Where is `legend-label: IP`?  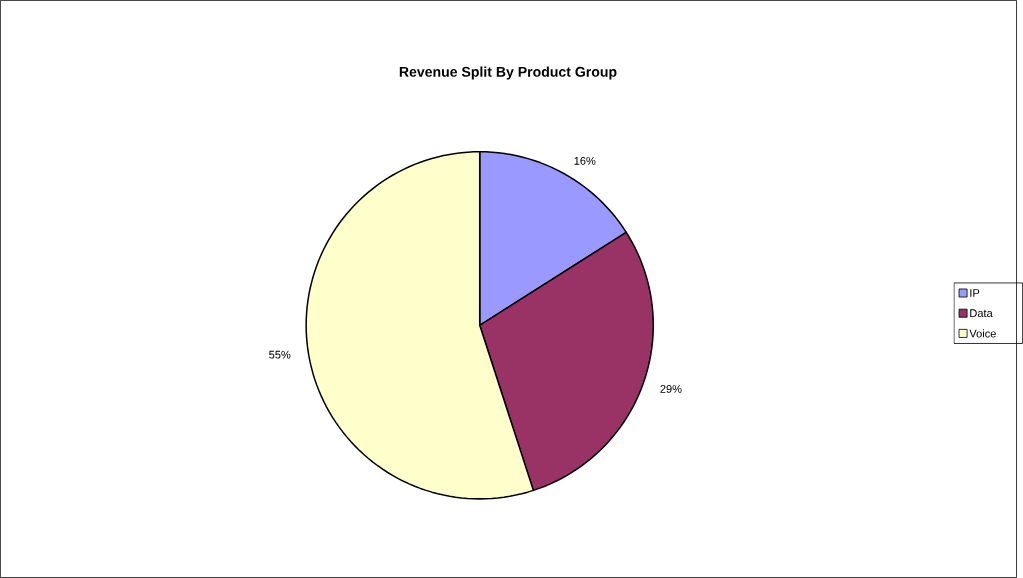
legend-label: IP is located at coordinates (975, 293).